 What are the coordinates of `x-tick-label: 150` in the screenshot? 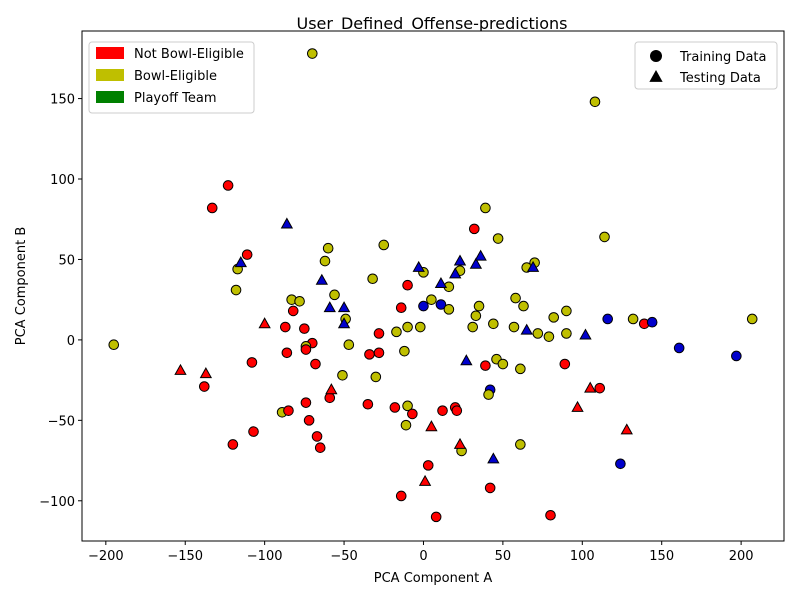 It's located at (661, 556).